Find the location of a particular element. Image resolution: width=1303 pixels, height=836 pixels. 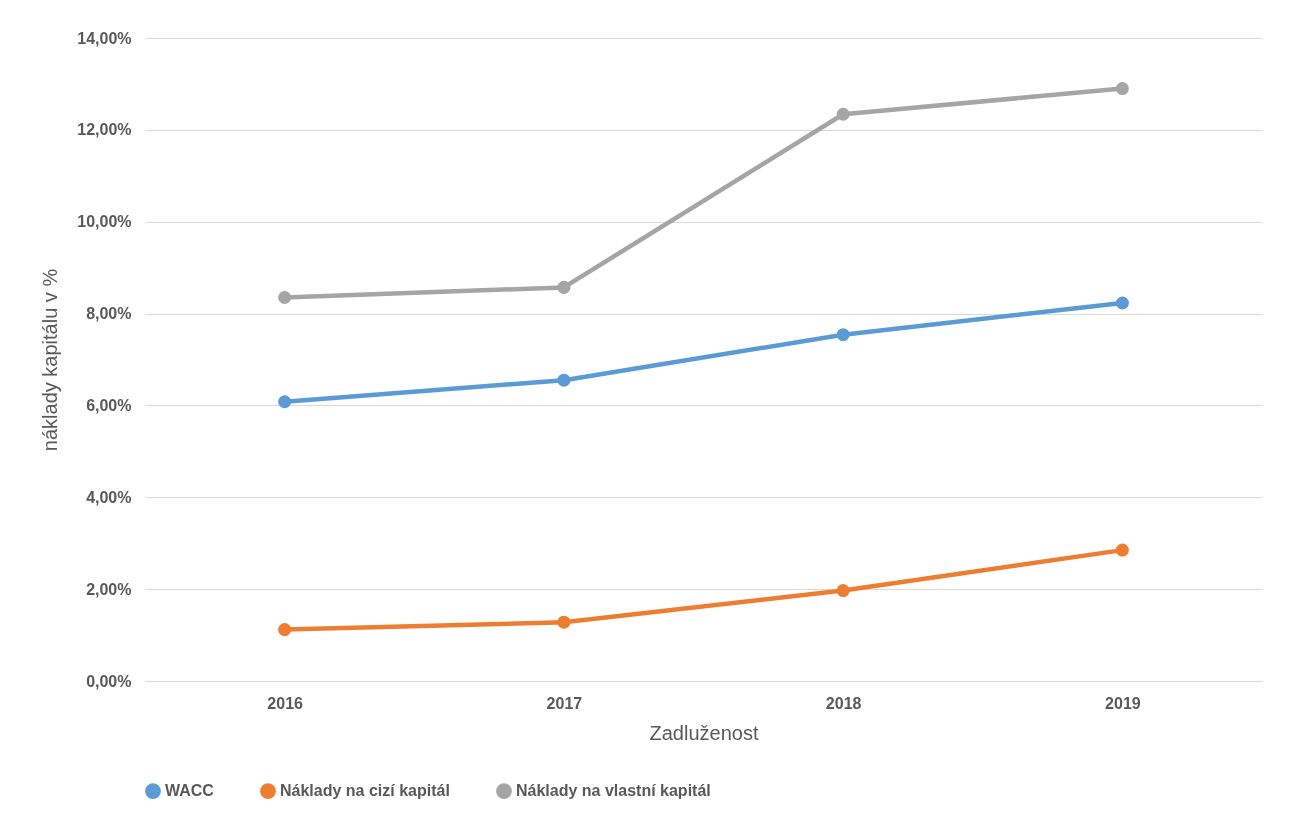

y-tick-label: 6,00% is located at coordinates (109, 405).